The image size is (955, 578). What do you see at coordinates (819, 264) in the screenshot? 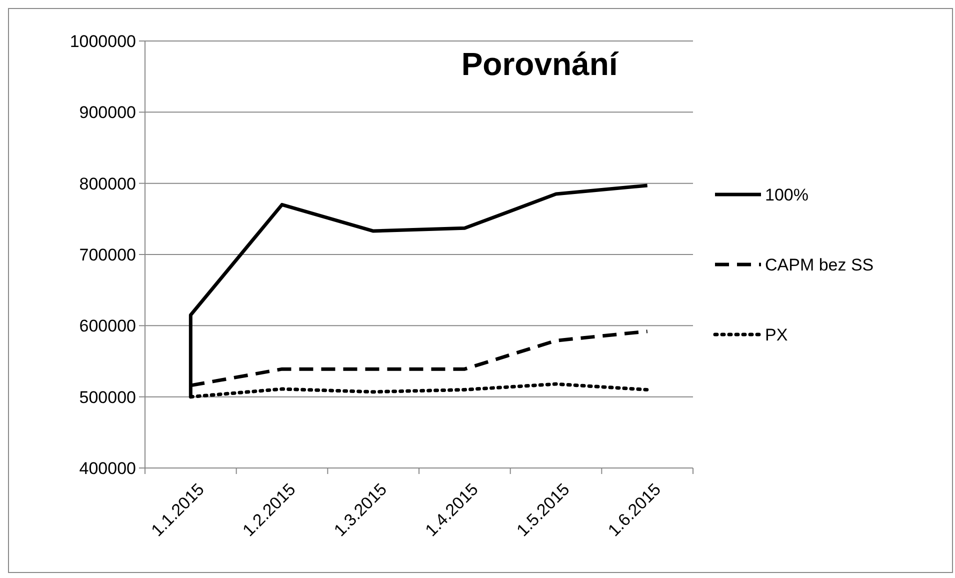
I see `legend-label: CAPM bez SS` at bounding box center [819, 264].